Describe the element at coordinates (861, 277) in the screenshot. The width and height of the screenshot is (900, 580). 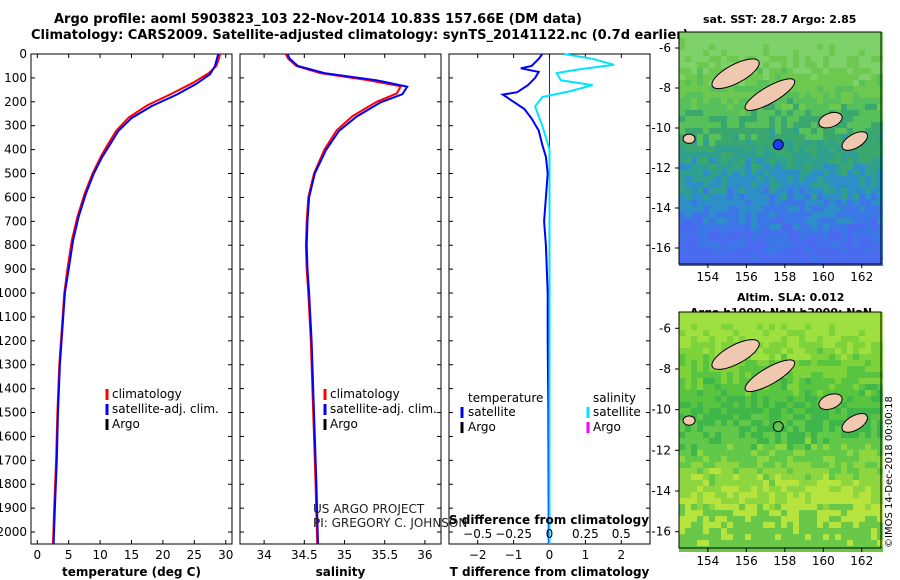
I see `map-x-tick-label: 162` at that location.